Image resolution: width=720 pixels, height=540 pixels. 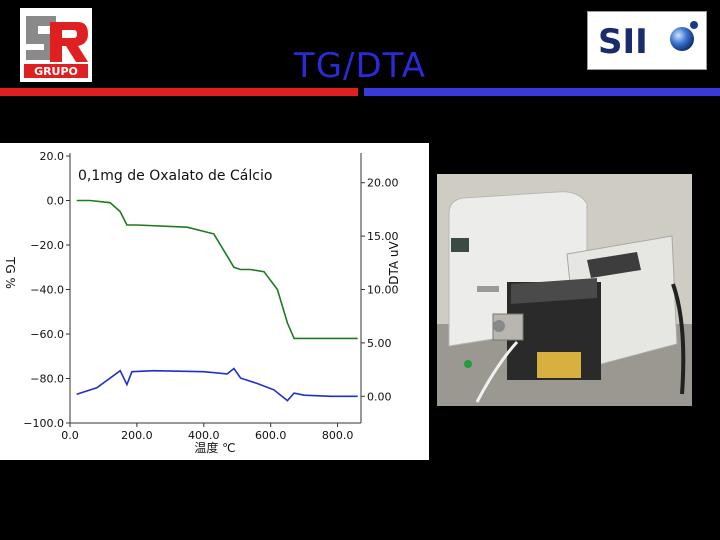 I want to click on x-tick-label: 400.0, so click(x=204, y=435).